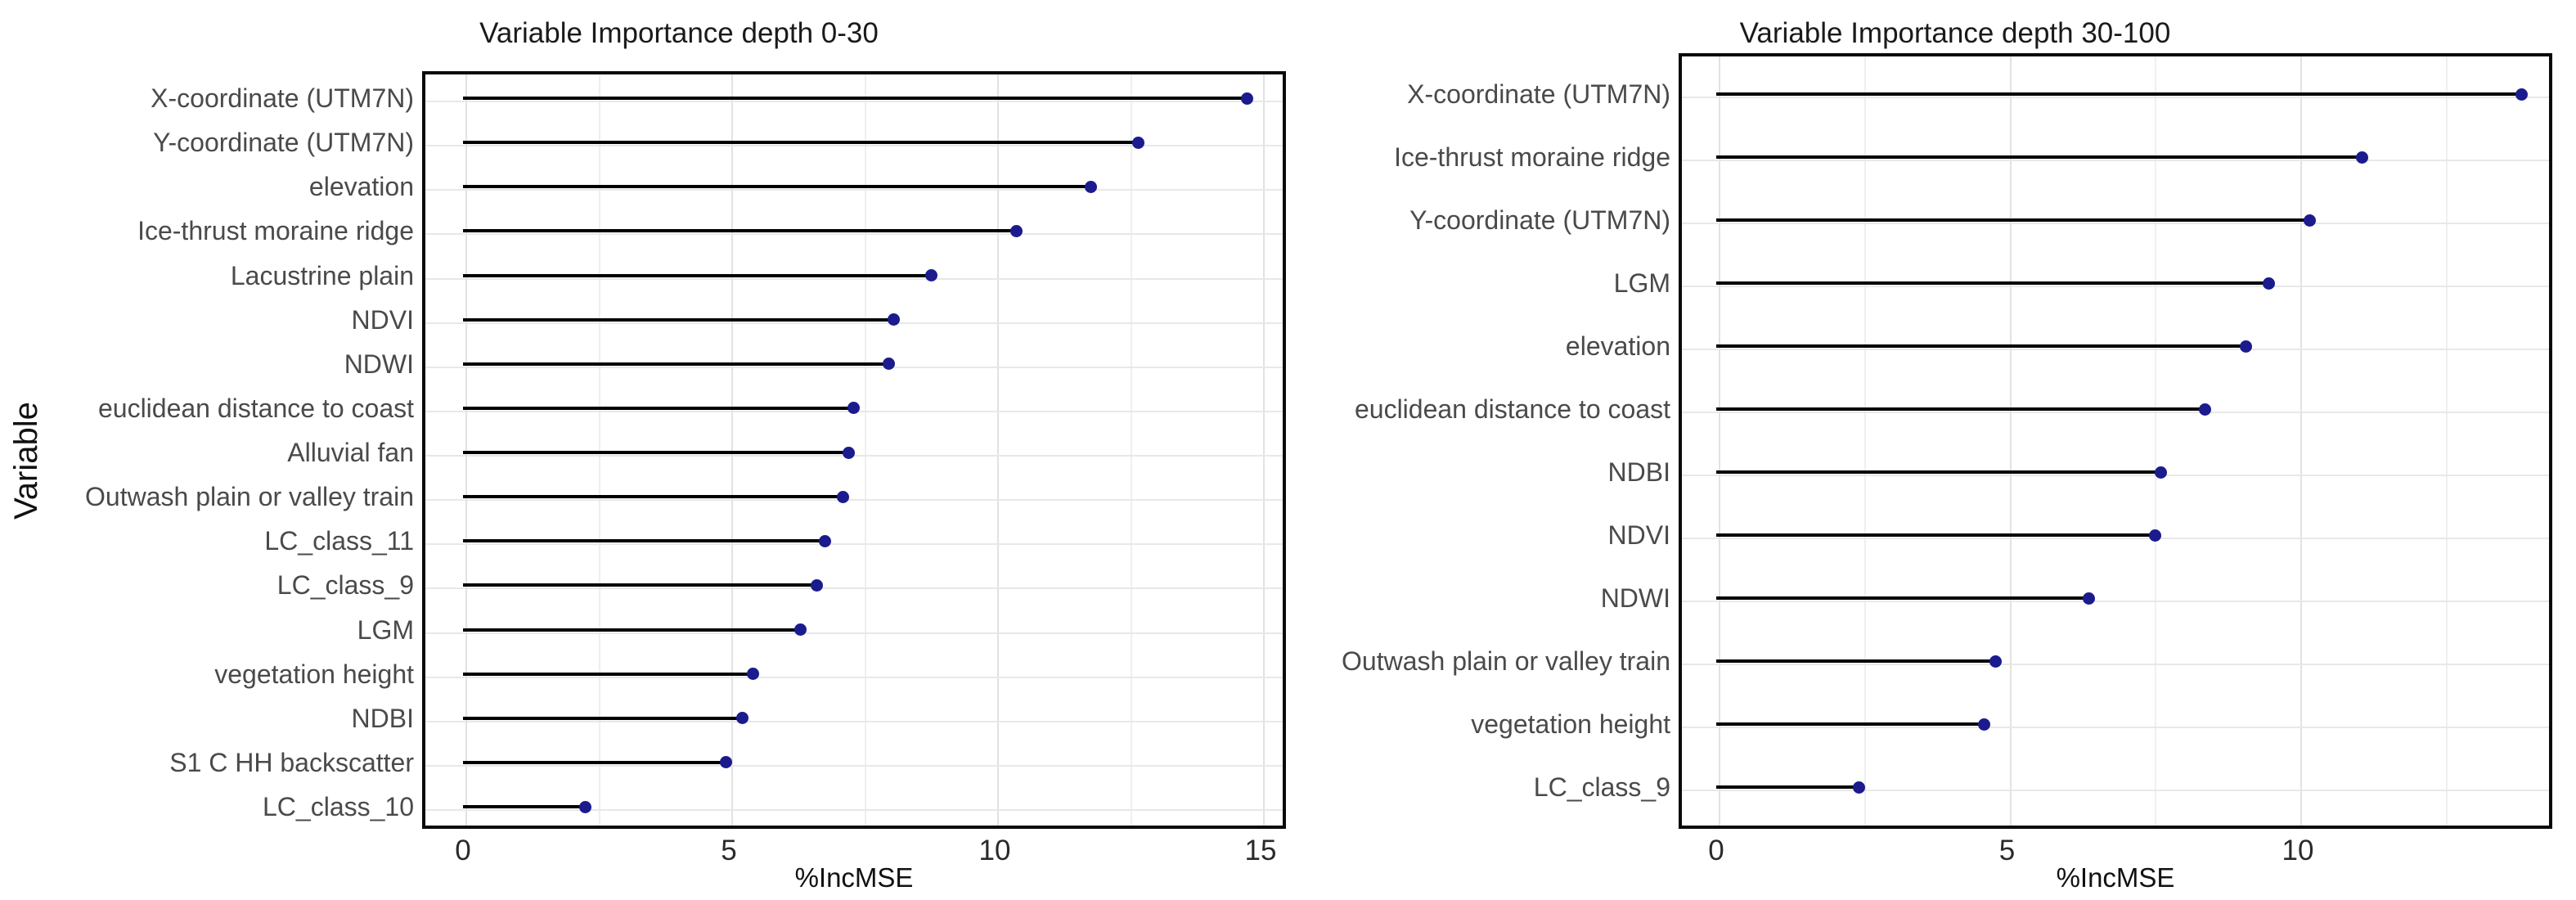 The height and width of the screenshot is (900, 2576). I want to click on y-tick-label: NDVI, so click(1639, 535).